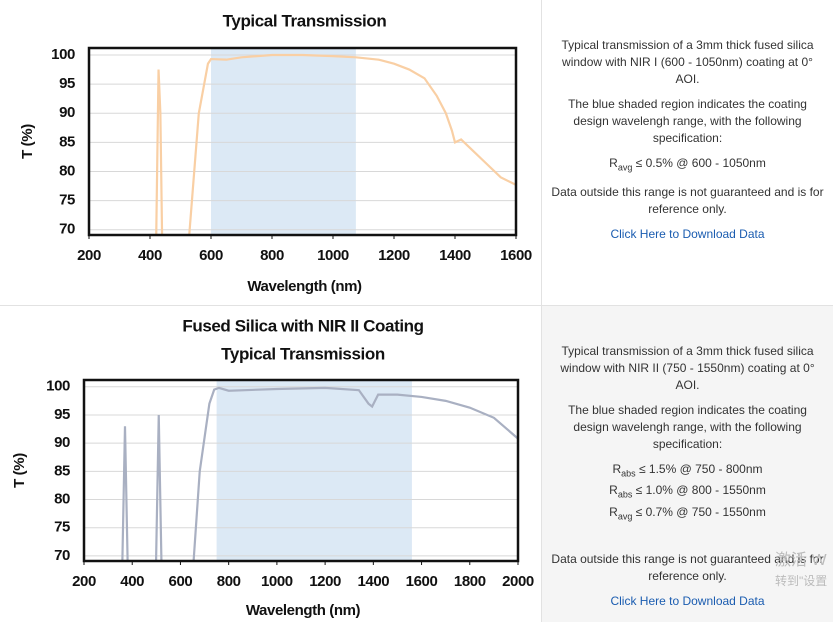  I want to click on spec-line: Rabs ≤ 1.5% @ 750 - 800nm, so click(687, 471).